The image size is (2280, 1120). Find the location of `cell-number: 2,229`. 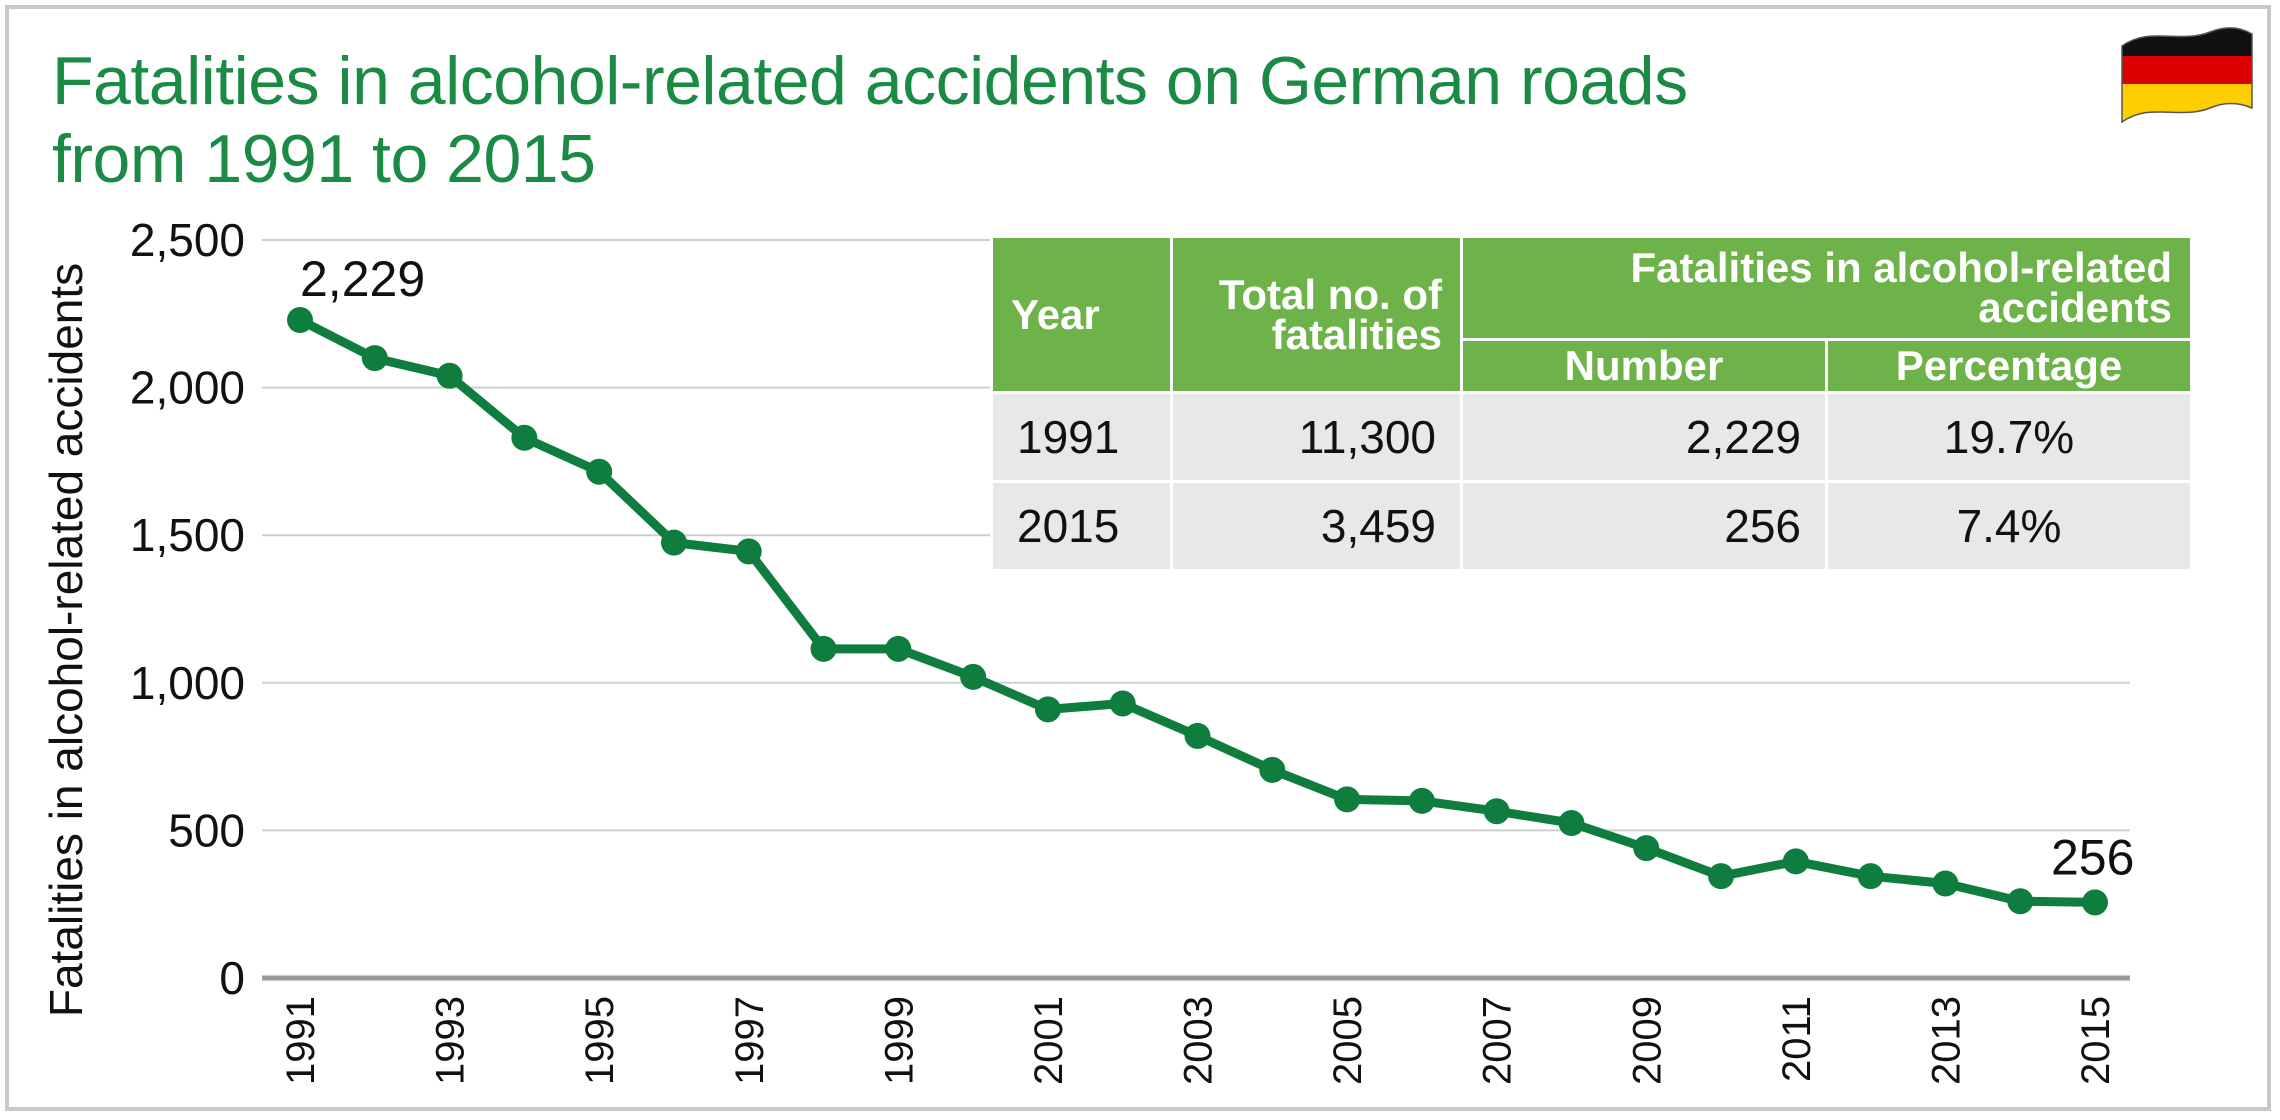

cell-number: 2,229 is located at coordinates (1644, 437).